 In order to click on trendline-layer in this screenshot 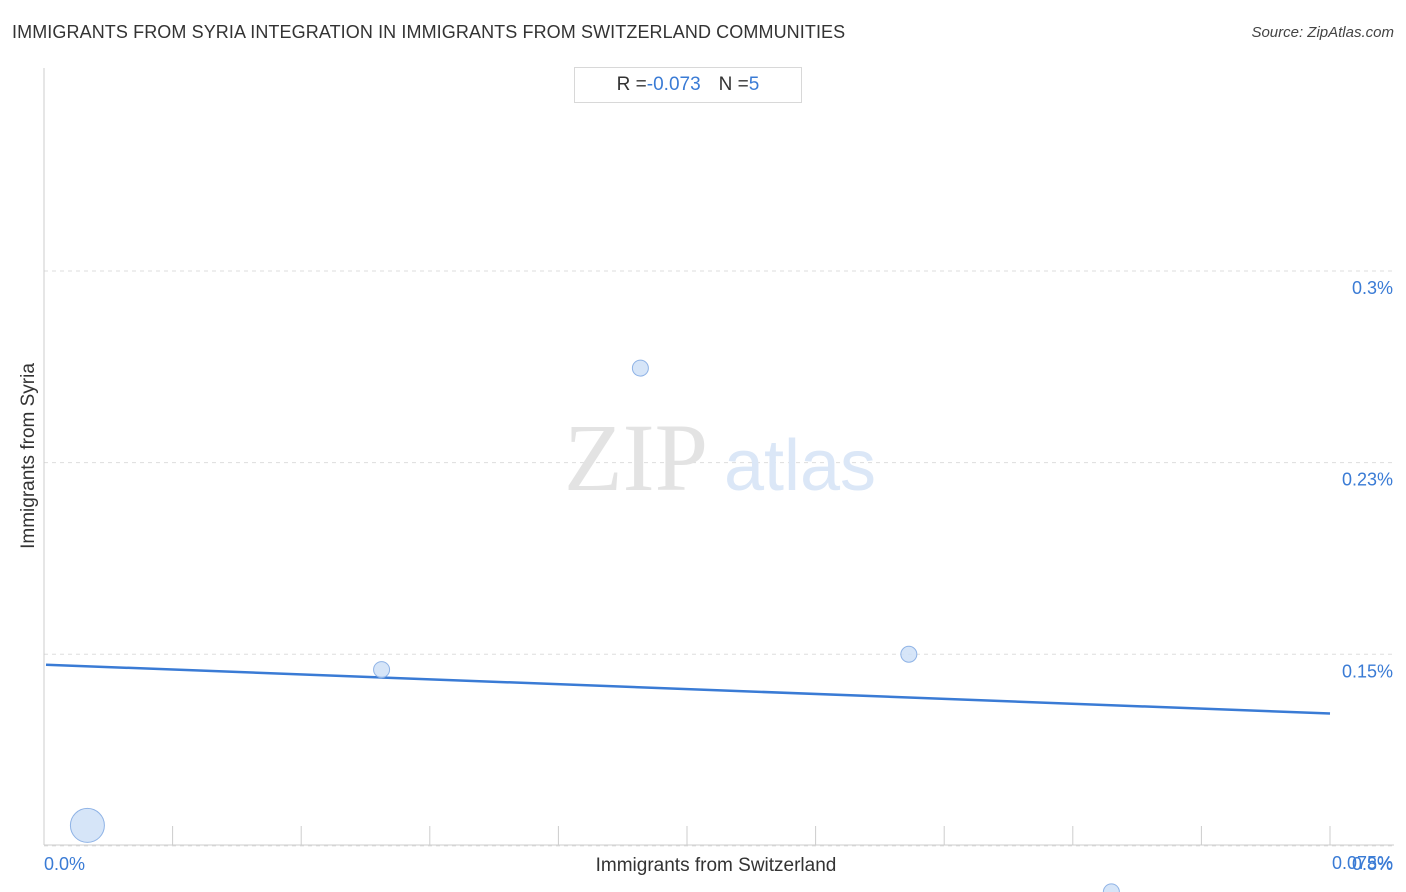, I will do `click(688, 689)`.